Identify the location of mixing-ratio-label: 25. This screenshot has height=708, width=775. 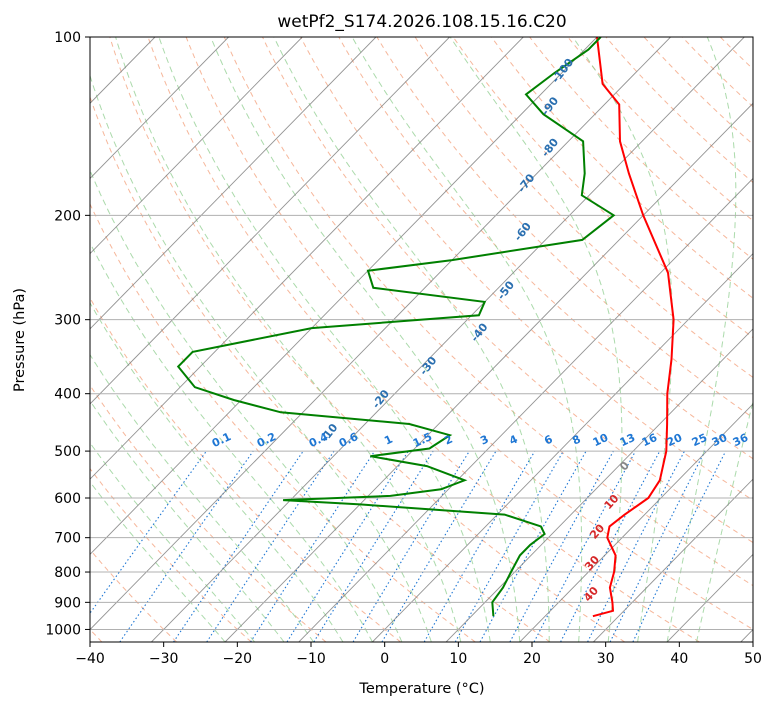
(699, 440).